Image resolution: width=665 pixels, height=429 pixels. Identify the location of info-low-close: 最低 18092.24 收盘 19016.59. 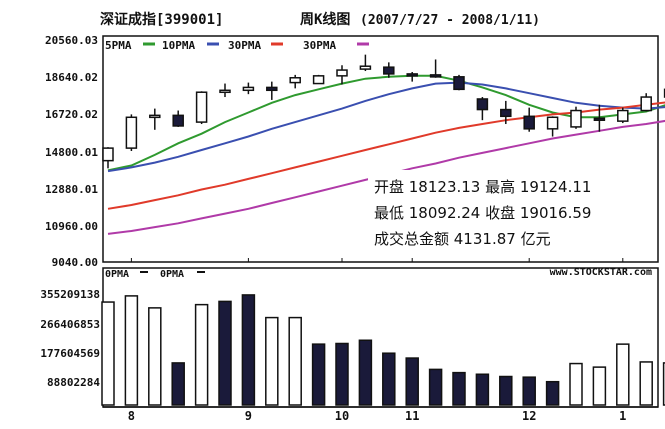
(482, 213).